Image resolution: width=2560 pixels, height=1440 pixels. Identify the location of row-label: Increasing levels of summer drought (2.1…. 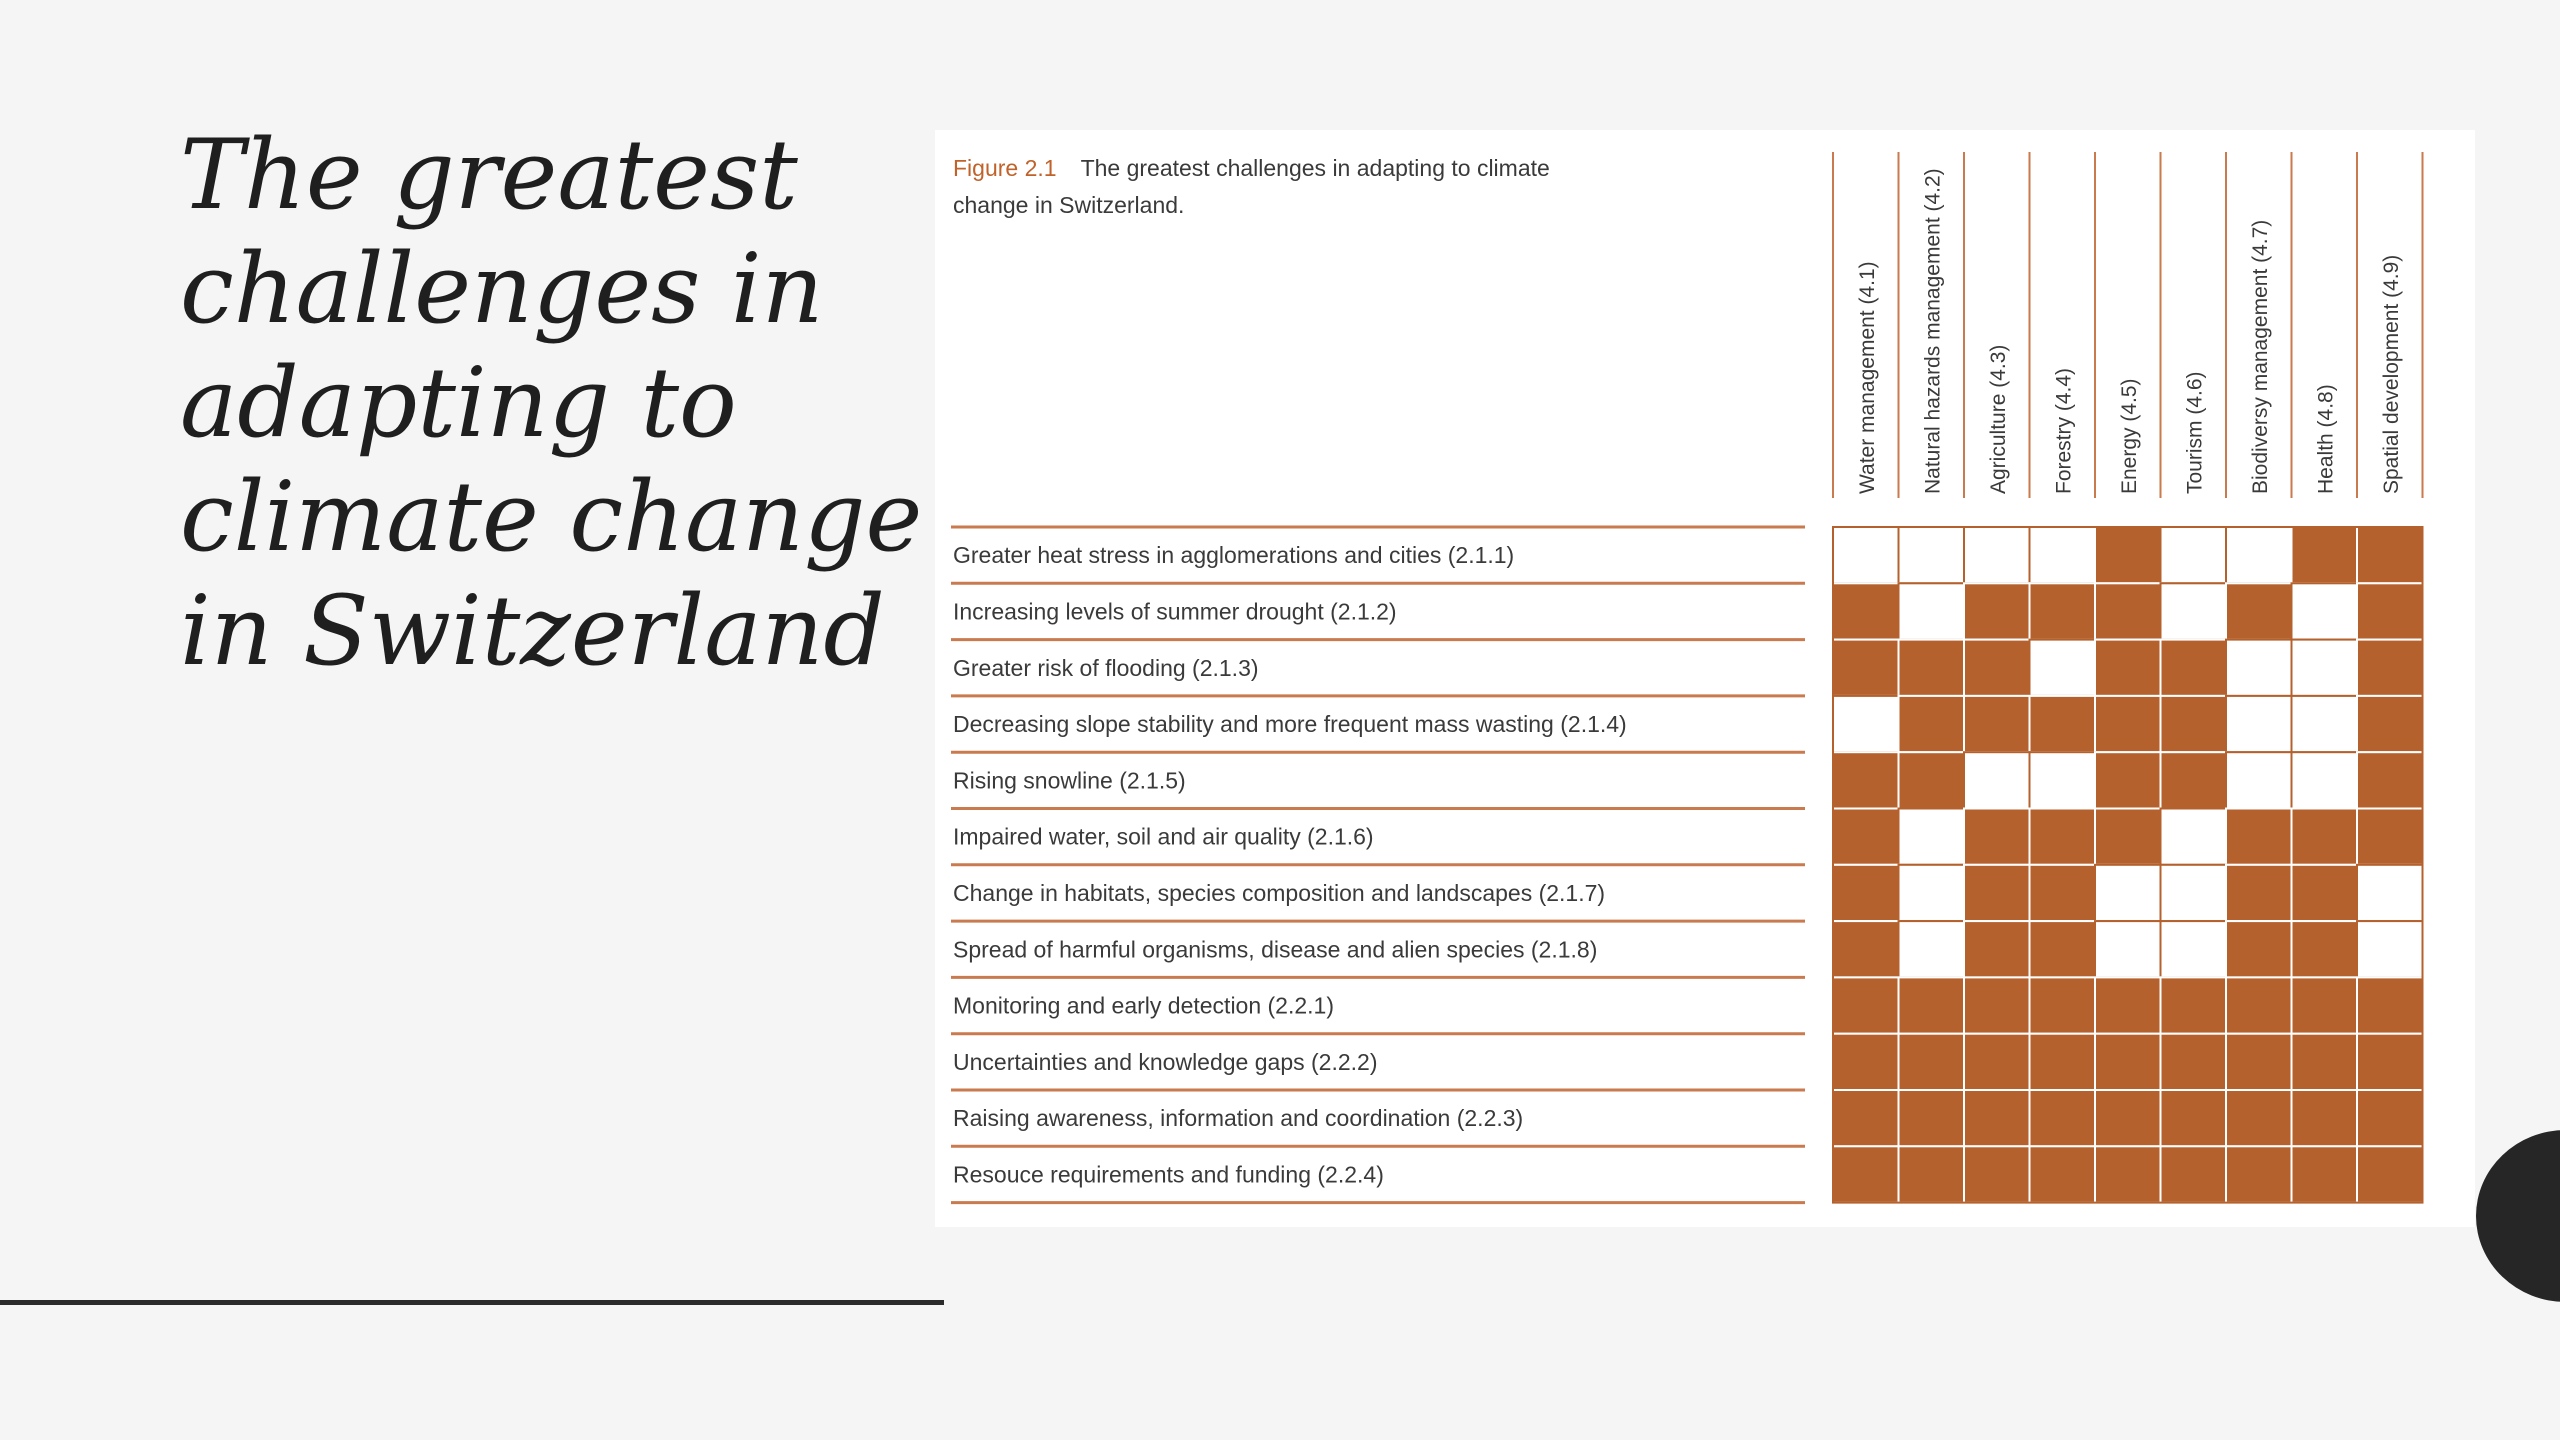
(1175, 611).